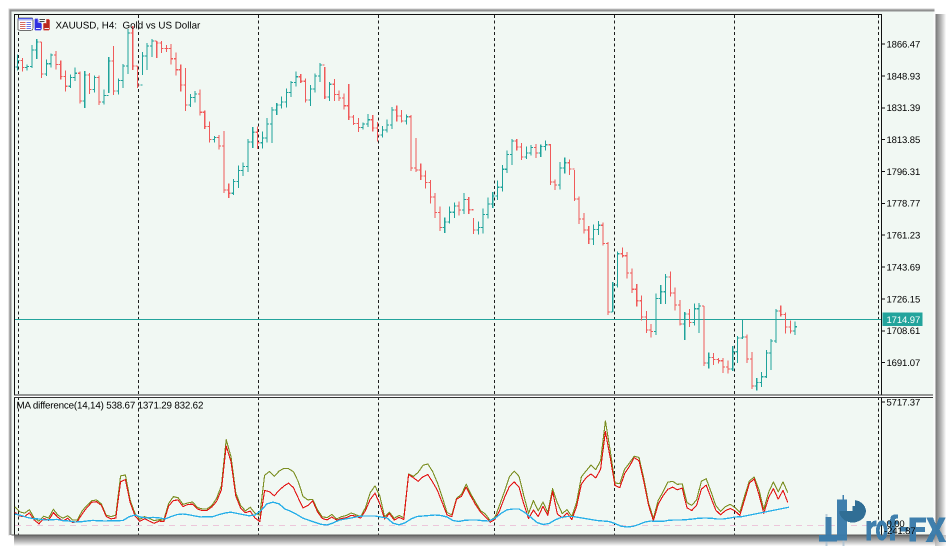 Image resolution: width=946 pixels, height=546 pixels. I want to click on svg-text: 1691.07, so click(904, 363).